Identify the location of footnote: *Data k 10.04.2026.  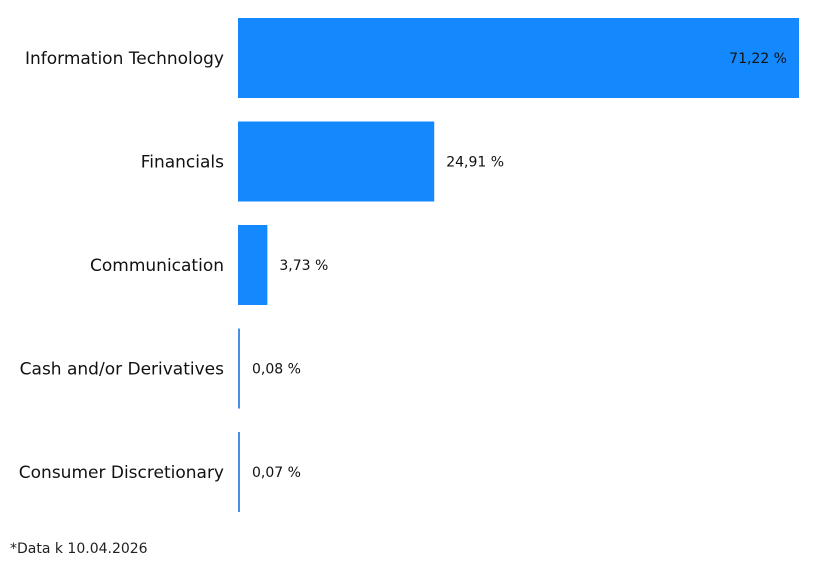
(79, 549).